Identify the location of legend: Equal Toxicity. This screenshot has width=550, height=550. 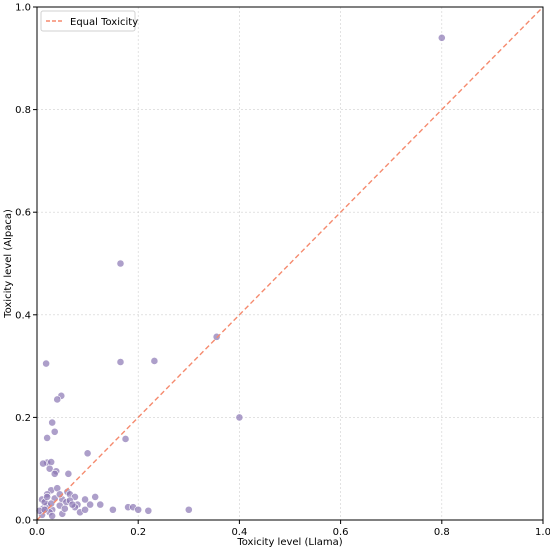
(89, 21).